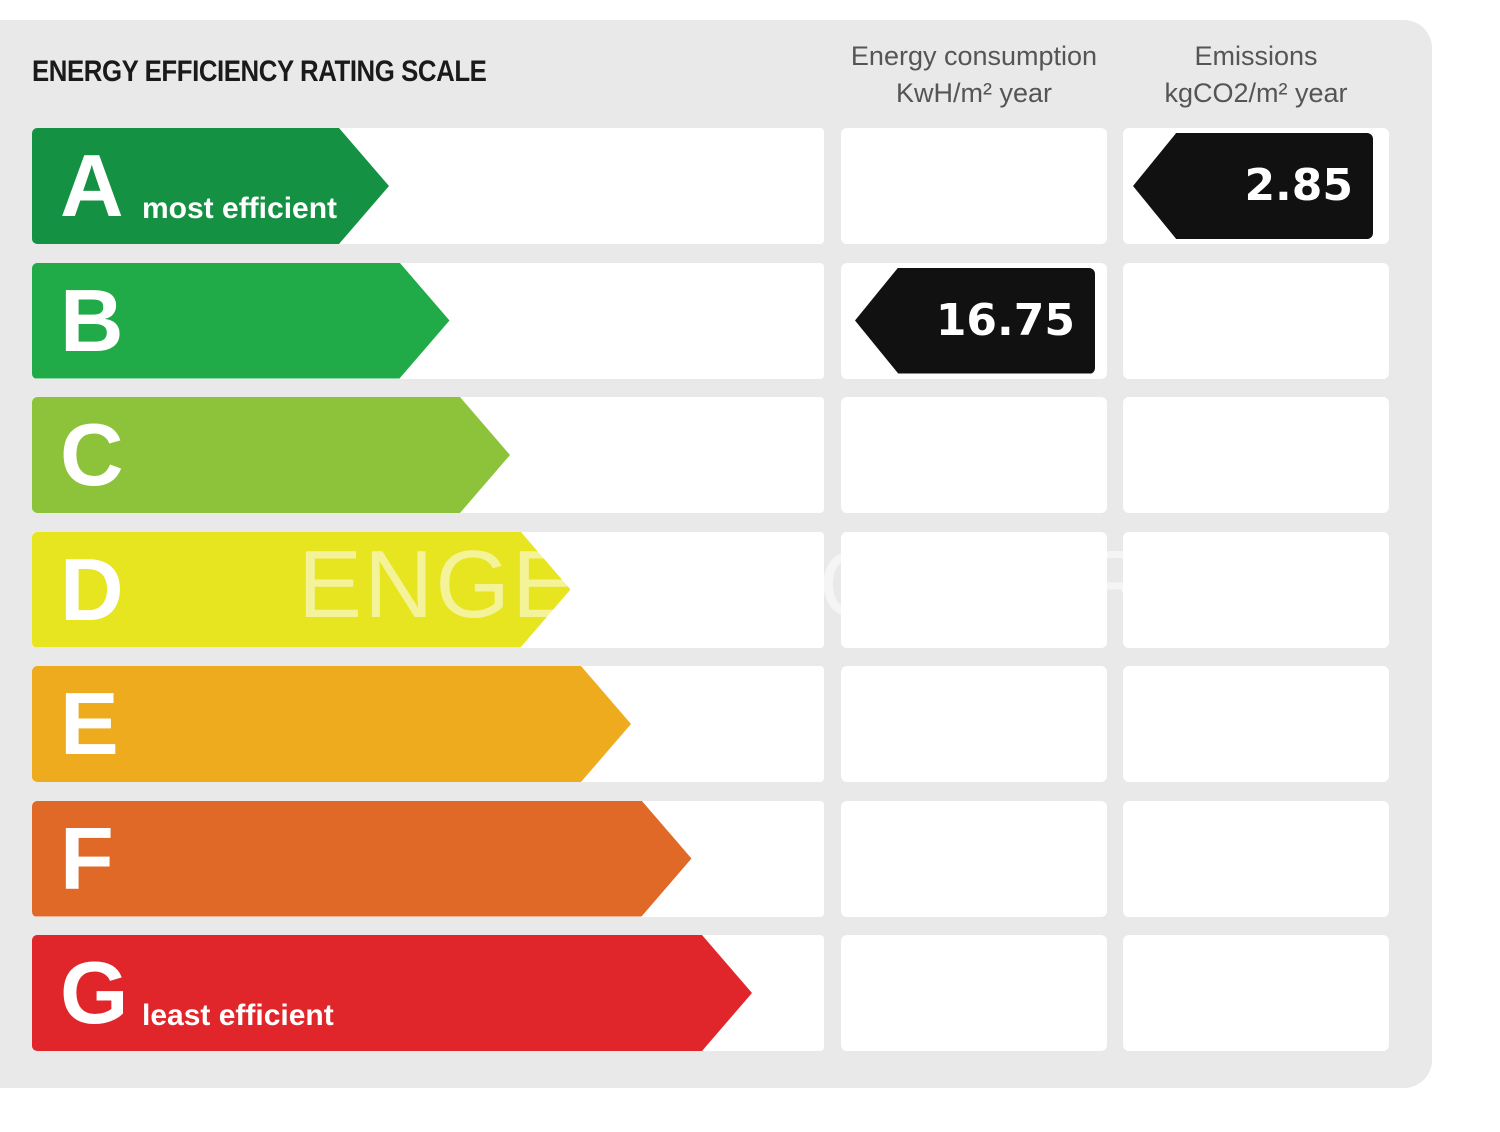  Describe the element at coordinates (92, 589) in the screenshot. I see `rating-letter-d: D` at that location.